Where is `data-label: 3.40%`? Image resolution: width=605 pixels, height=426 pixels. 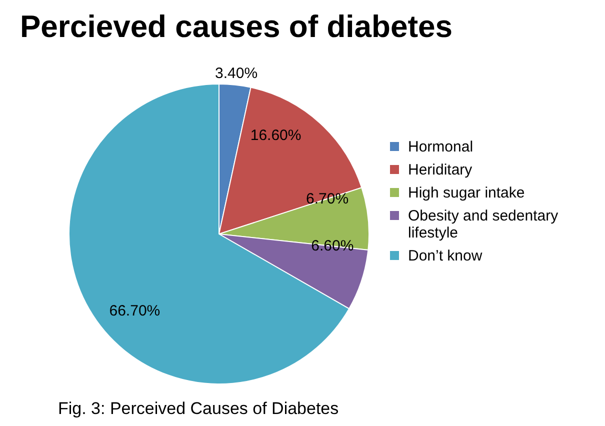 data-label: 3.40% is located at coordinates (236, 73).